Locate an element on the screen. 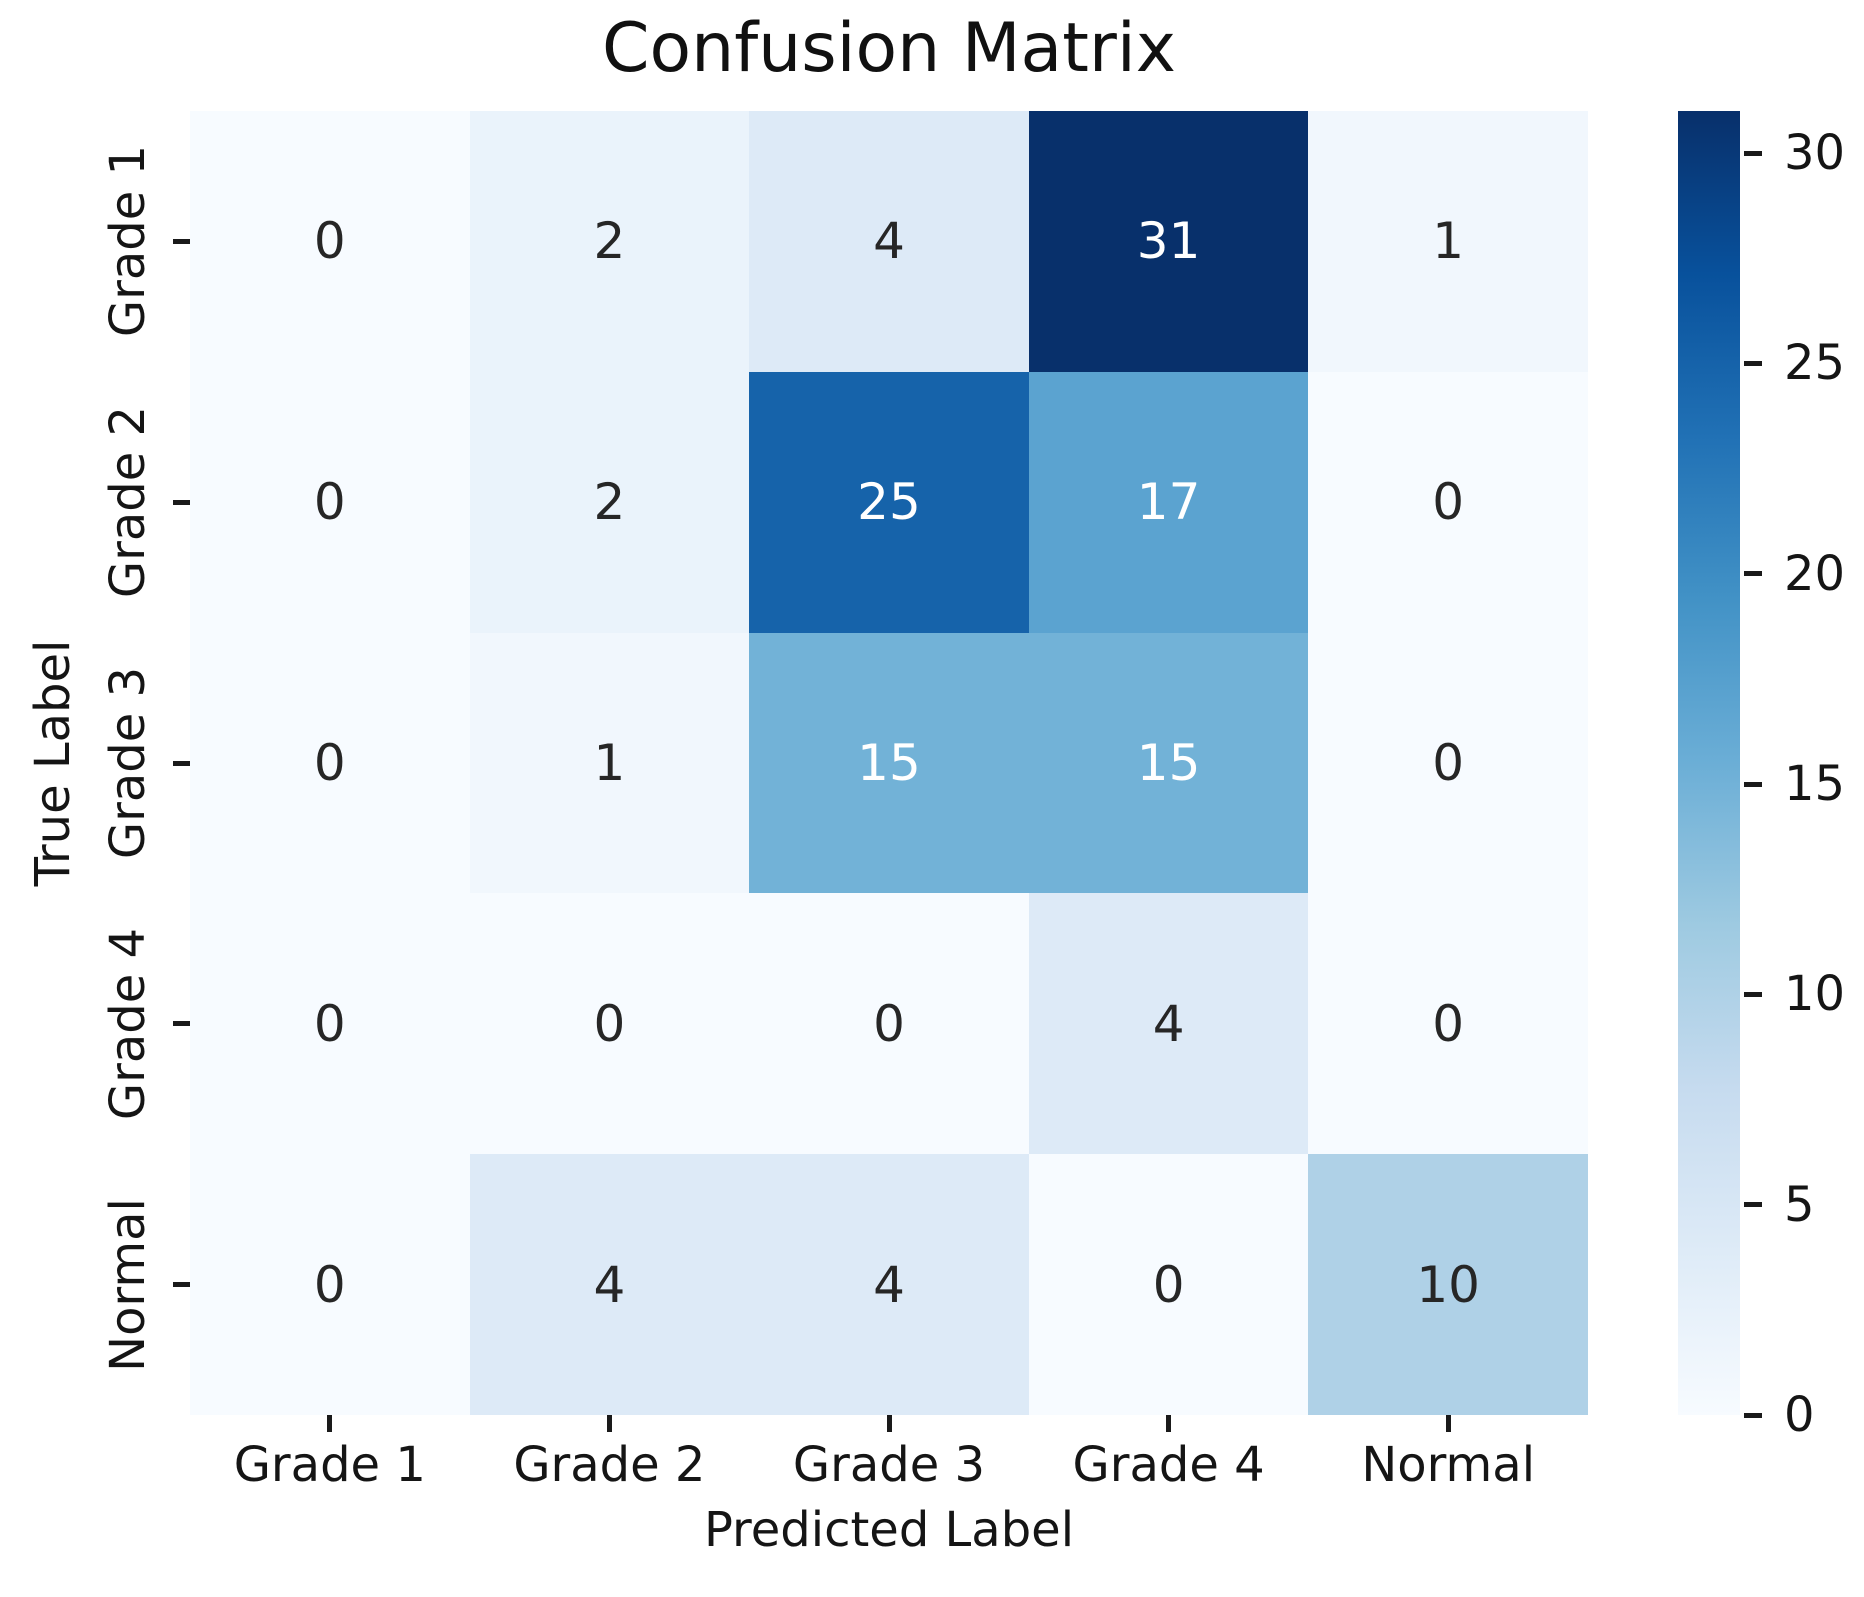 The width and height of the screenshot is (1864, 1597). heatmap-cell: 10 is located at coordinates (1448, 1284).